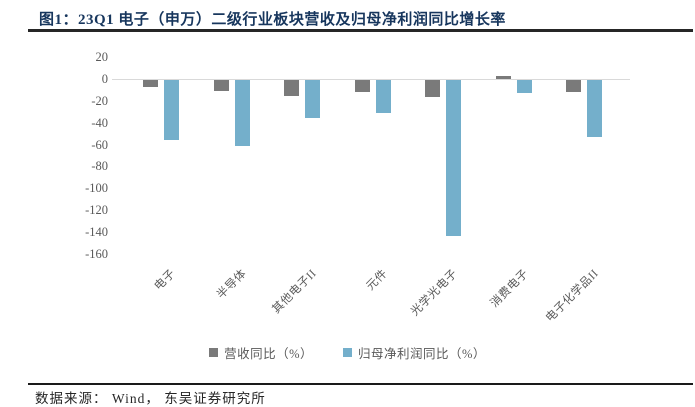 The width and height of the screenshot is (695, 407). Describe the element at coordinates (165, 280) in the screenshot. I see `x-axis-label-电子: 电子` at that location.